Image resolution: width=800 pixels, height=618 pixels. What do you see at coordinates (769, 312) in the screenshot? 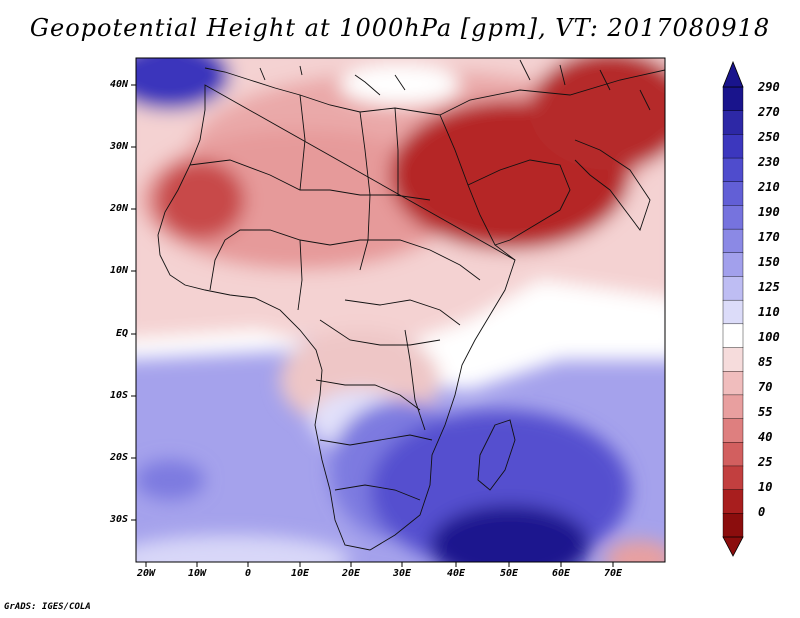
I see `colorbar-label: 110` at bounding box center [769, 312].